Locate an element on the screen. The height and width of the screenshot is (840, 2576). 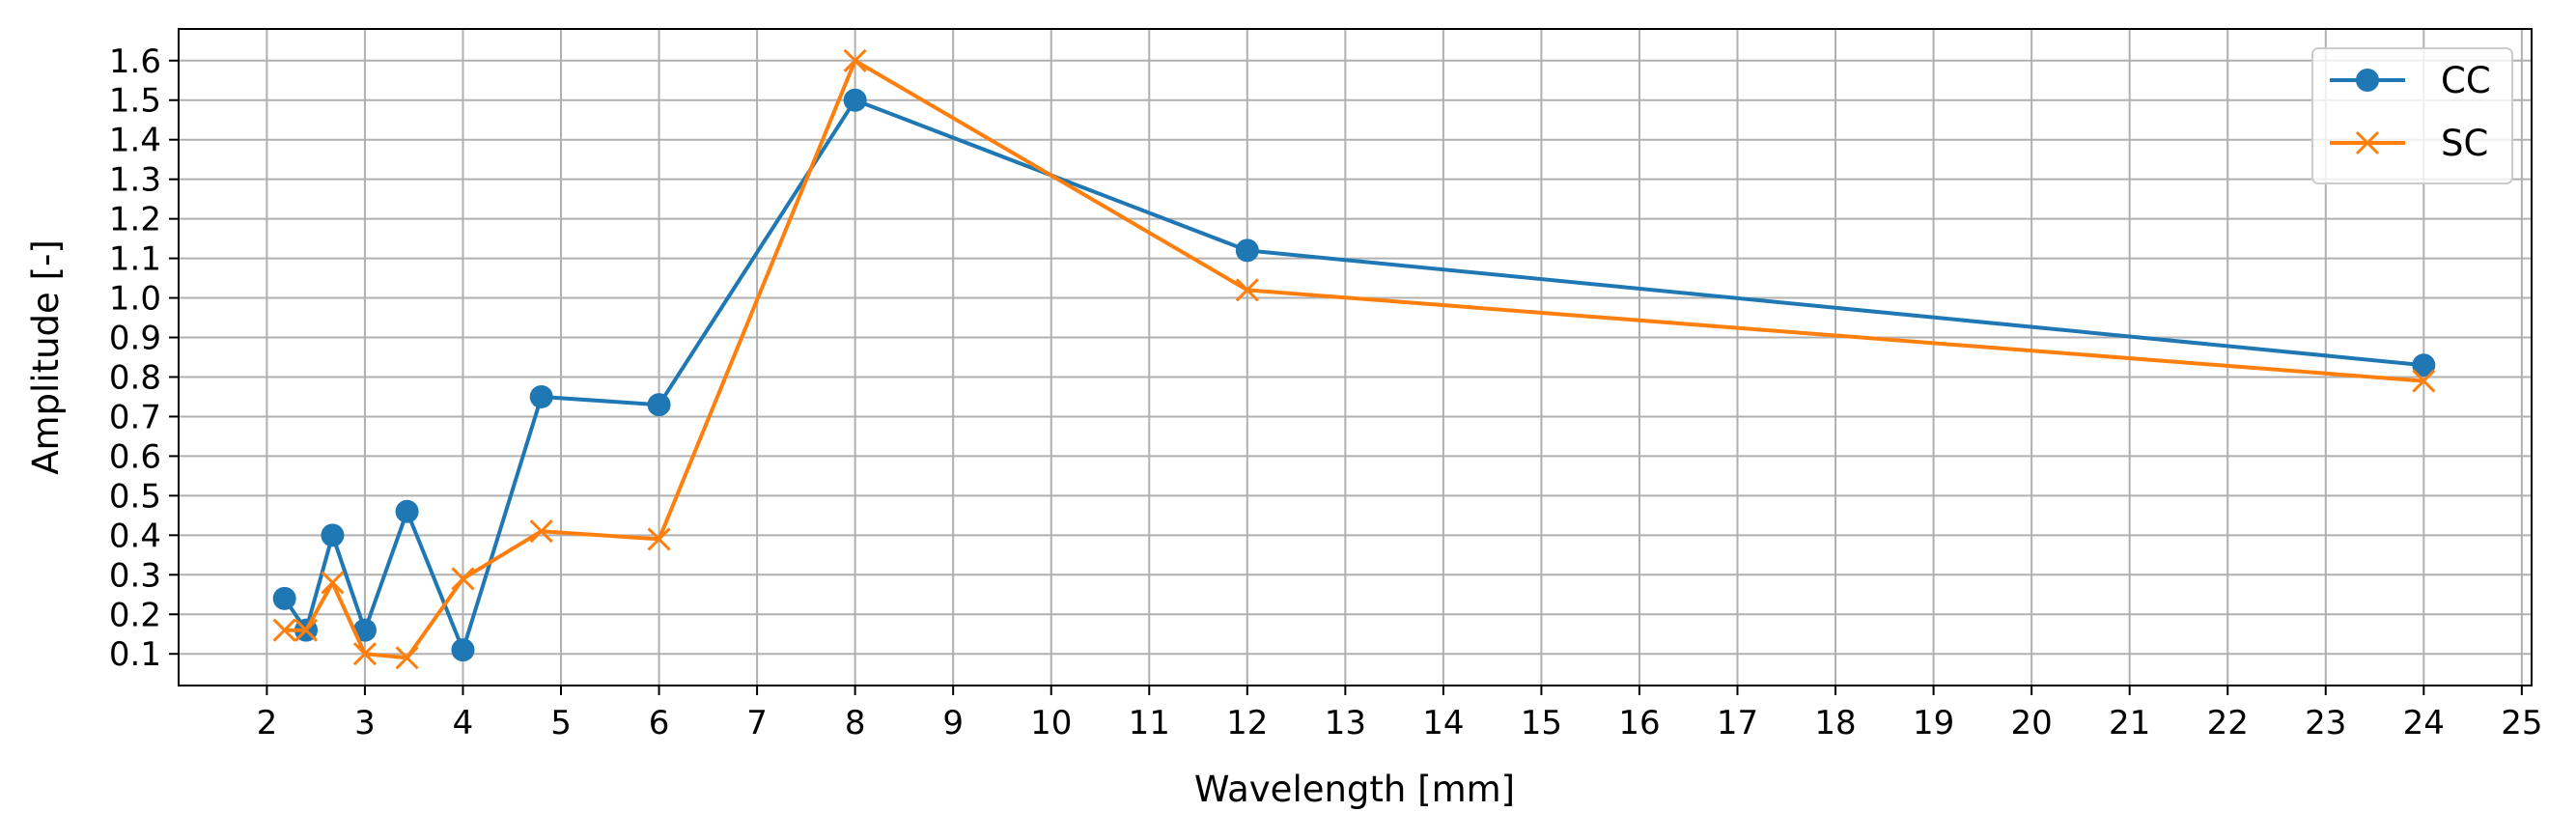
x-tick-label: 18 is located at coordinates (1835, 723).